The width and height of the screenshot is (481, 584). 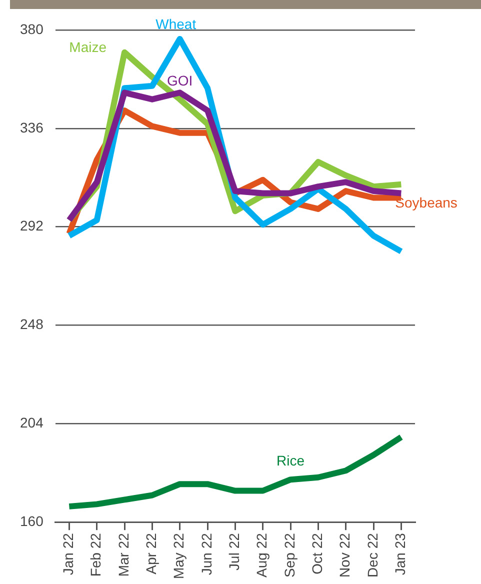 I want to click on series-label: Soybeans, so click(x=426, y=202).